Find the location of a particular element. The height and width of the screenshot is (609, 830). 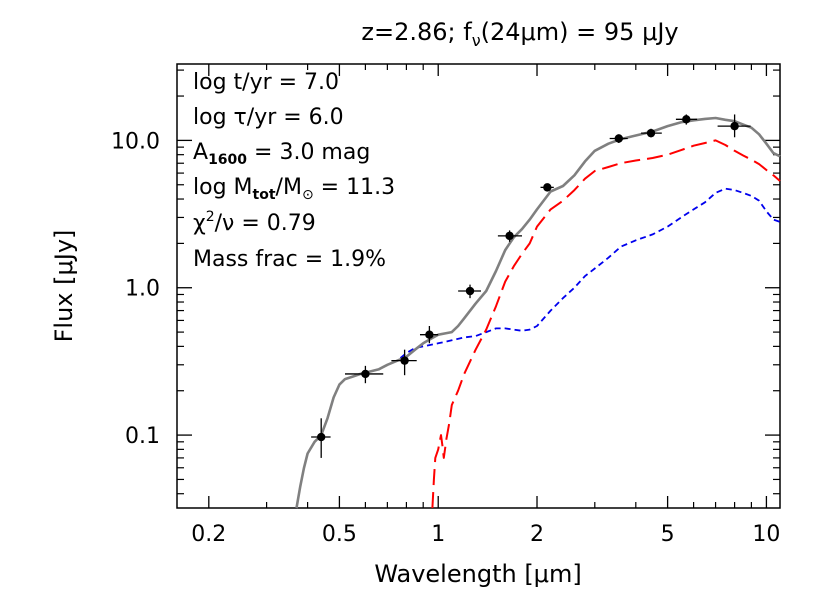

x-tick-label: 0.5 is located at coordinates (339, 534).